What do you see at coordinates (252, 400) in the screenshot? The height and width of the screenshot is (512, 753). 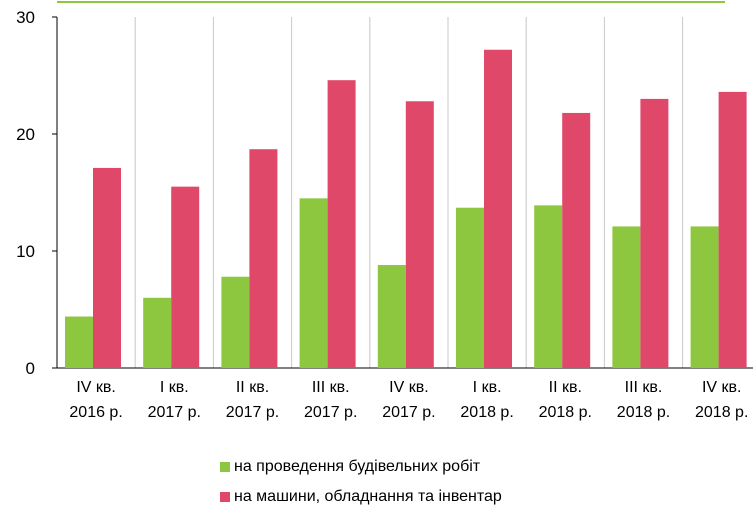 I see `category-label: II кв. 2017 р.` at bounding box center [252, 400].